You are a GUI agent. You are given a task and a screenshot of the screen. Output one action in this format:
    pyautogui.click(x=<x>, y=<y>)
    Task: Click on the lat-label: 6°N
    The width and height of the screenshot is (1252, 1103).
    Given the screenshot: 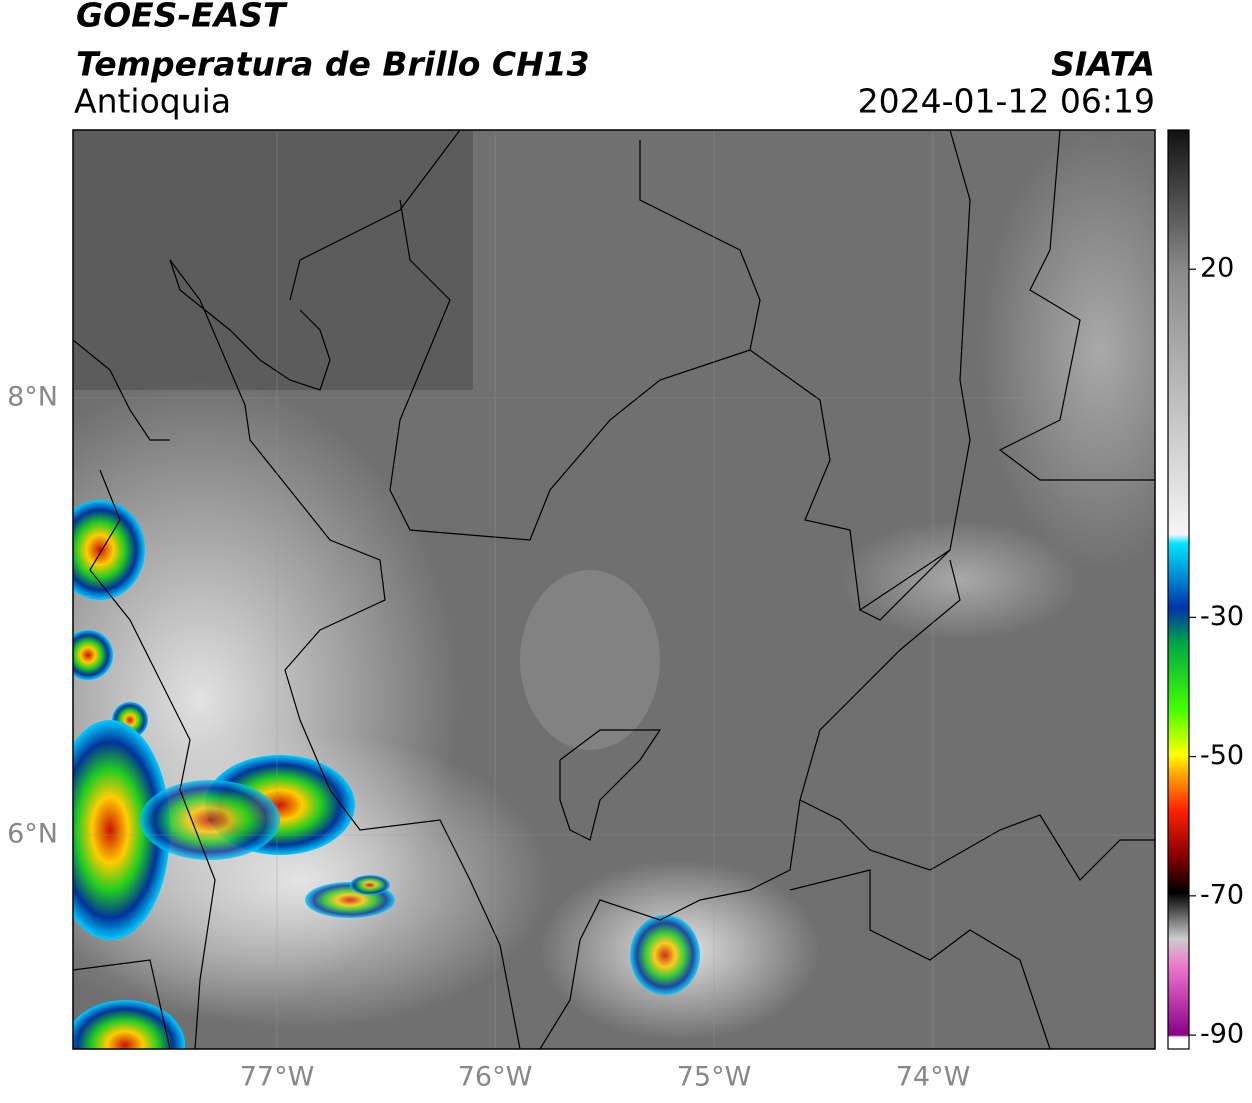 What is the action you would take?
    pyautogui.click(x=32, y=834)
    